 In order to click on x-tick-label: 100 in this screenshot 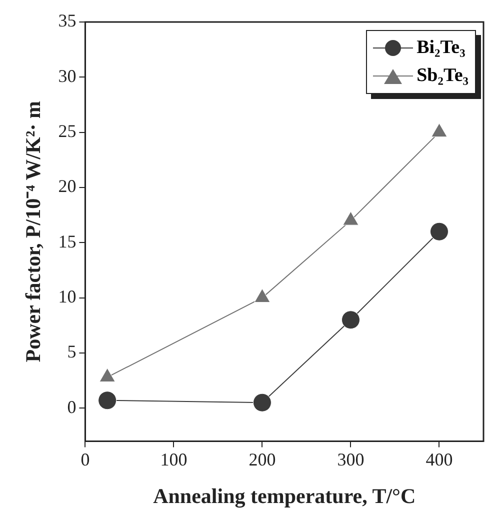, I will do `click(174, 460)`.